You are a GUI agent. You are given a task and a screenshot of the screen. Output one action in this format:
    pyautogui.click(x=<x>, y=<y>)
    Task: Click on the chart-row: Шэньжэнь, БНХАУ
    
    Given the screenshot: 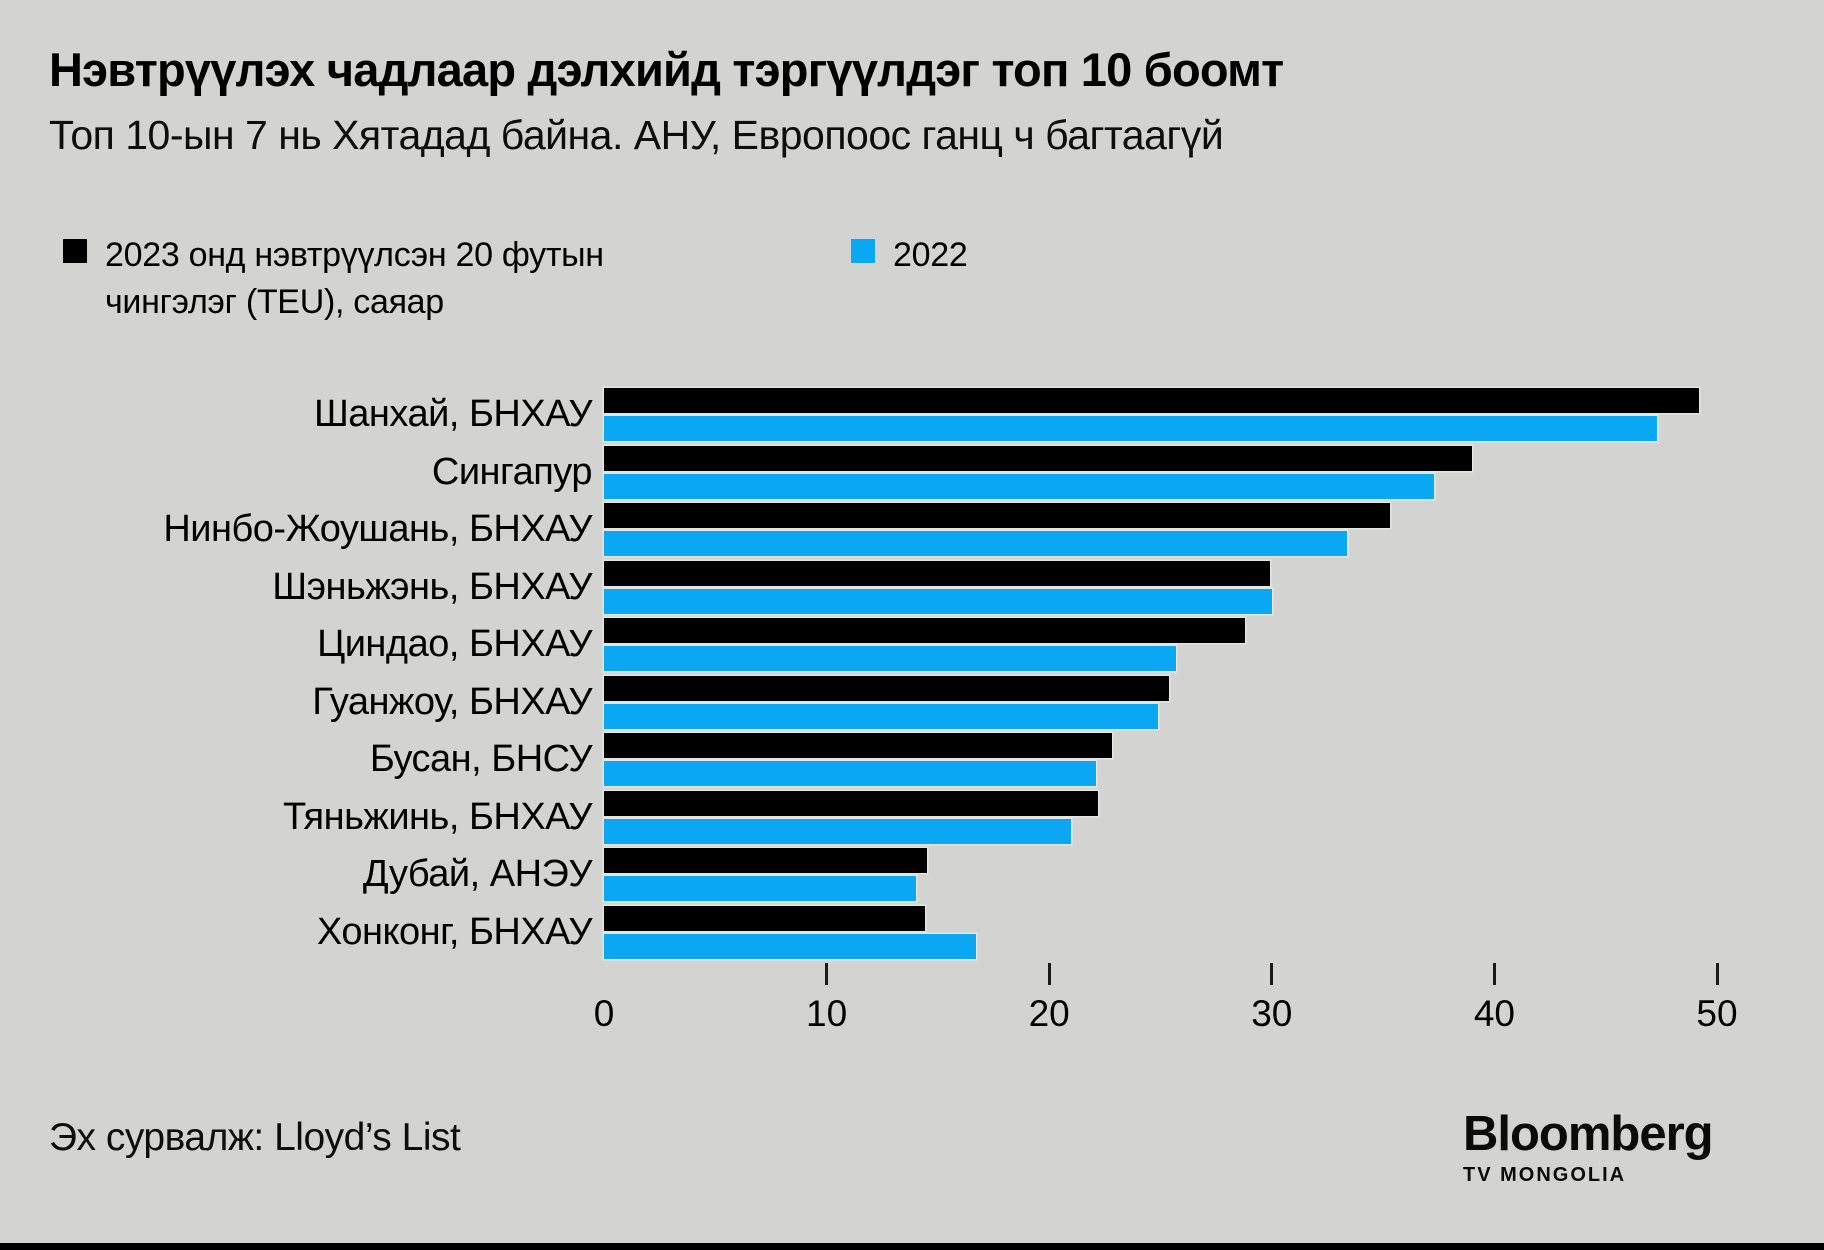 What is the action you would take?
    pyautogui.click(x=912, y=587)
    